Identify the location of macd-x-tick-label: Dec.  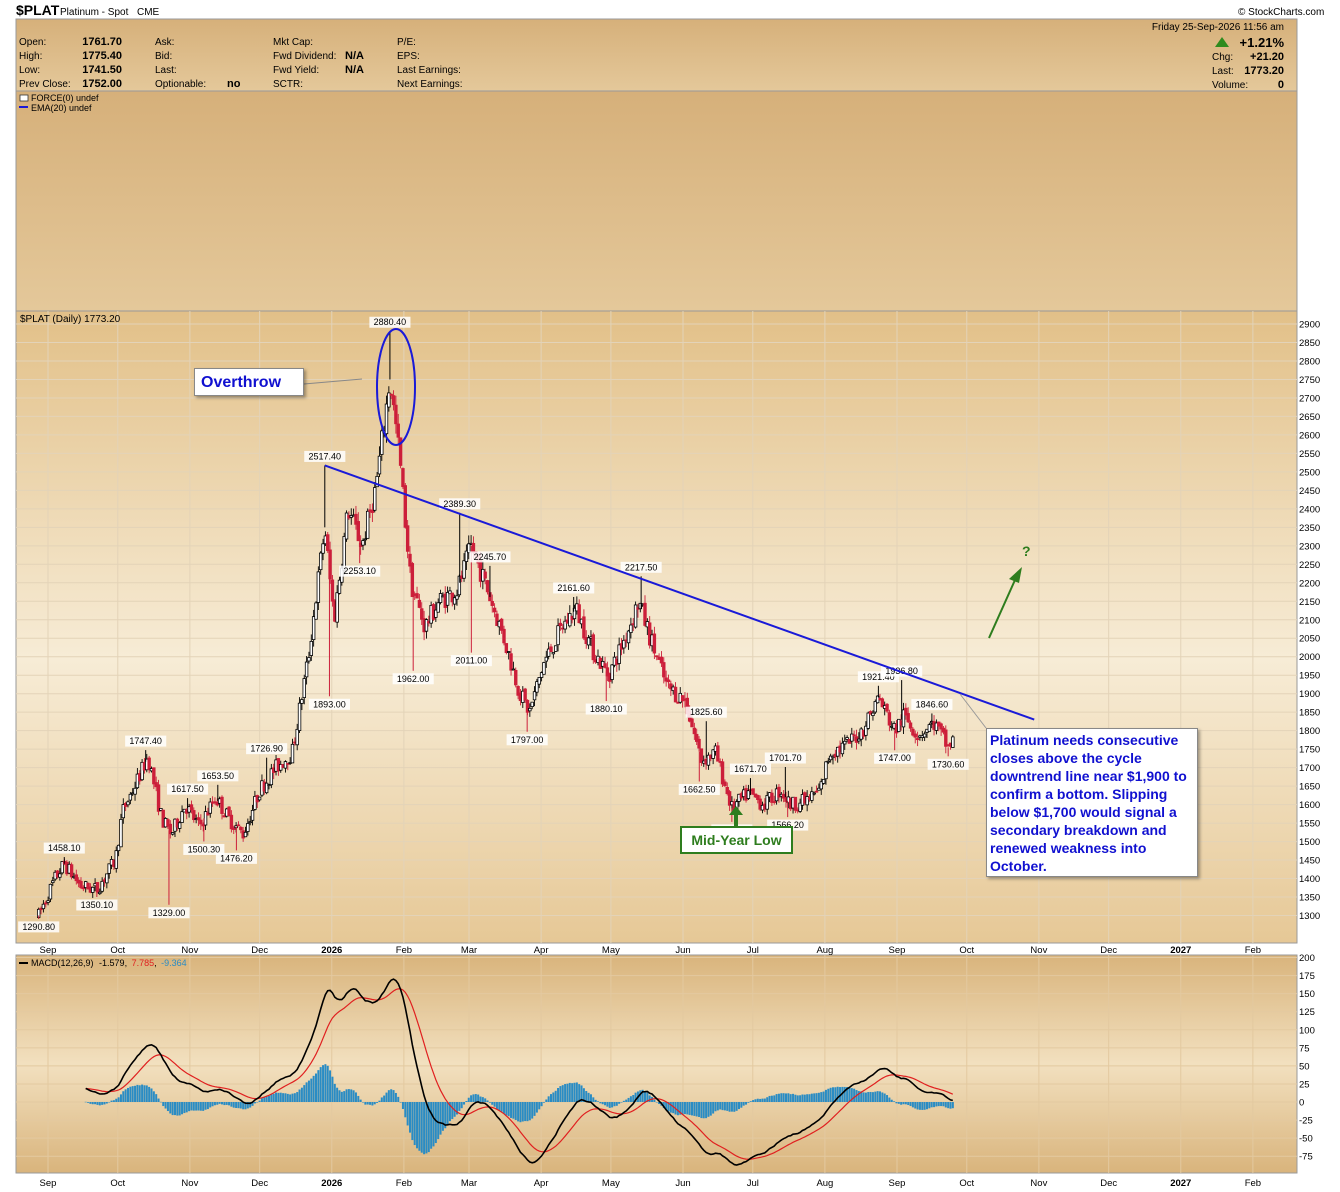
(1108, 1183).